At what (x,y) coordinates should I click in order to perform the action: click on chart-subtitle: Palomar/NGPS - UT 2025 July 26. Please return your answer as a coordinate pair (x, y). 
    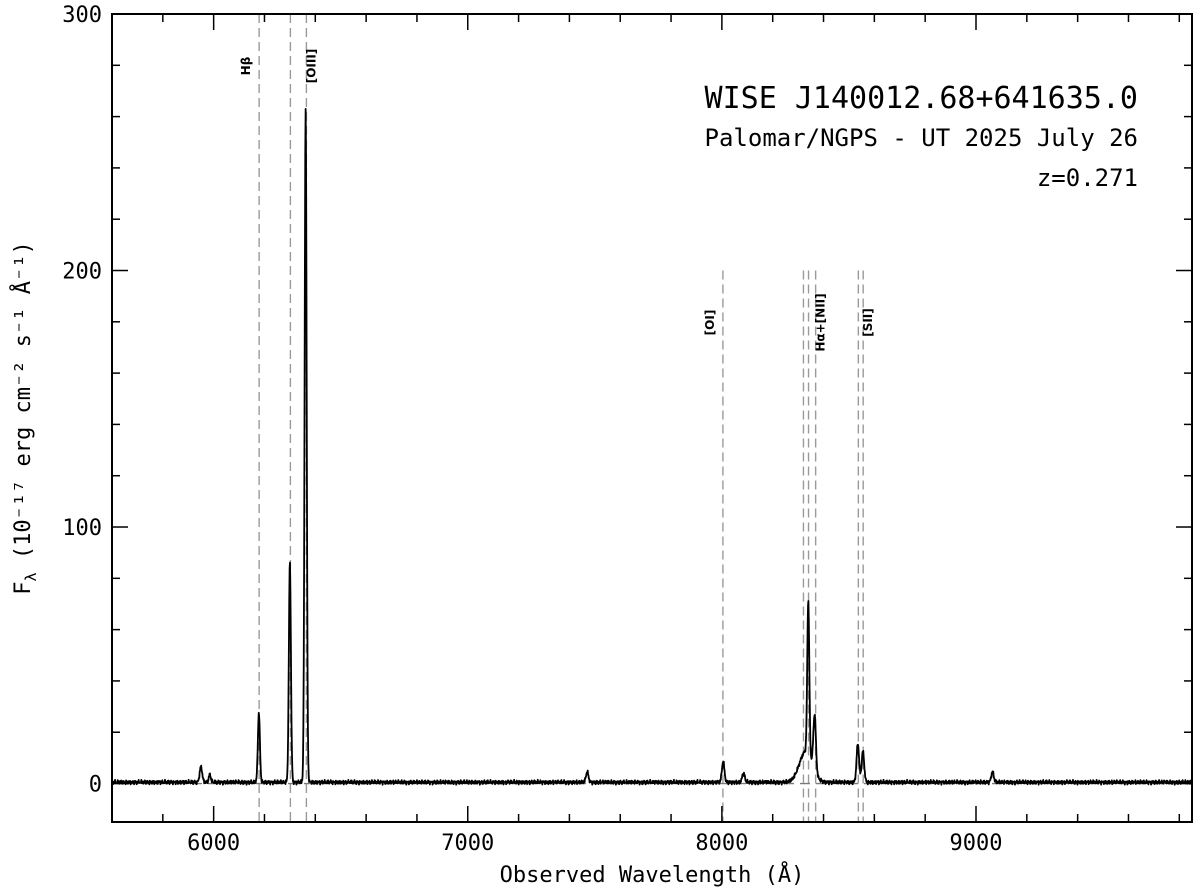
    Looking at the image, I should click on (921, 138).